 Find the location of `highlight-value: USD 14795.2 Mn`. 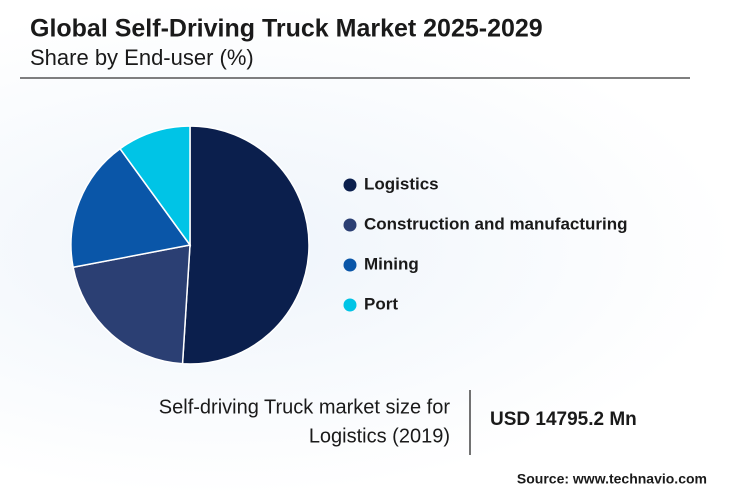

highlight-value: USD 14795.2 Mn is located at coordinates (563, 419).